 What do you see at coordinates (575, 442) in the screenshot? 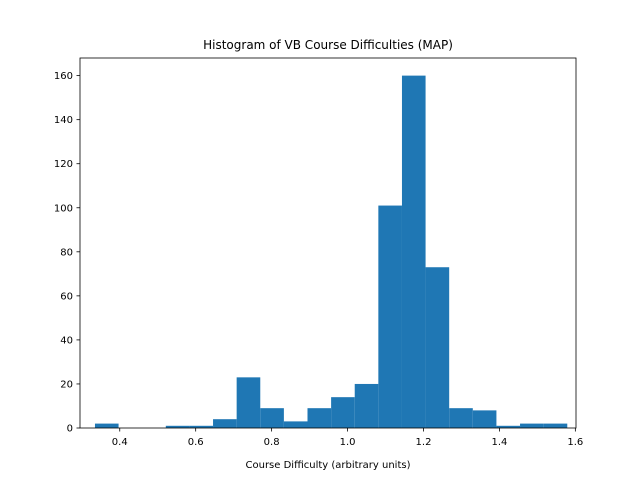
I see `x-tick-label: 1.6` at bounding box center [575, 442].